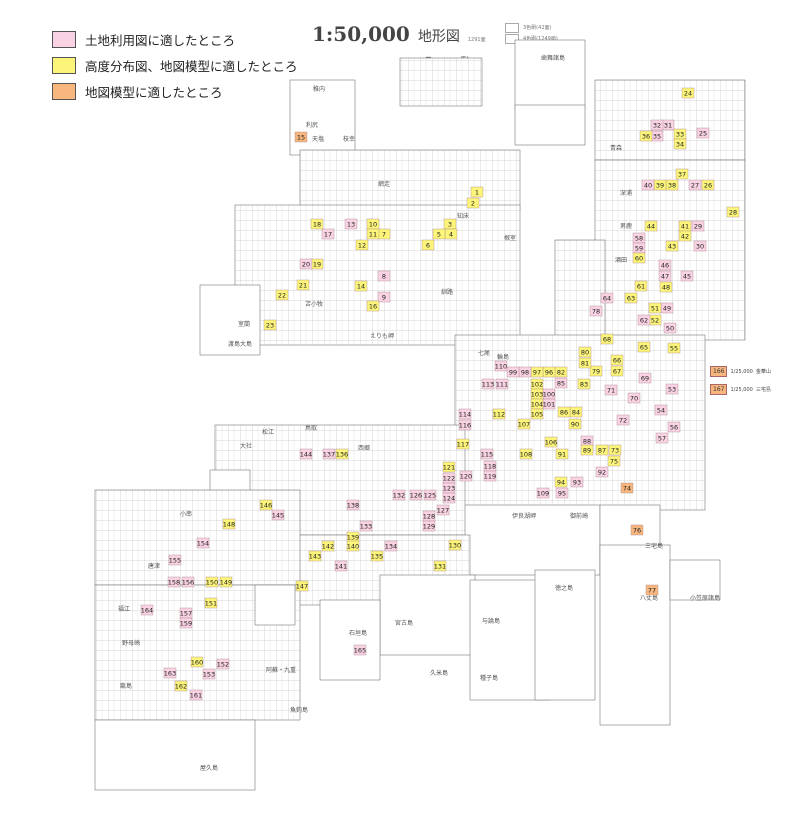 The image size is (787, 826). I want to click on sheet-51: 51, so click(655, 308).